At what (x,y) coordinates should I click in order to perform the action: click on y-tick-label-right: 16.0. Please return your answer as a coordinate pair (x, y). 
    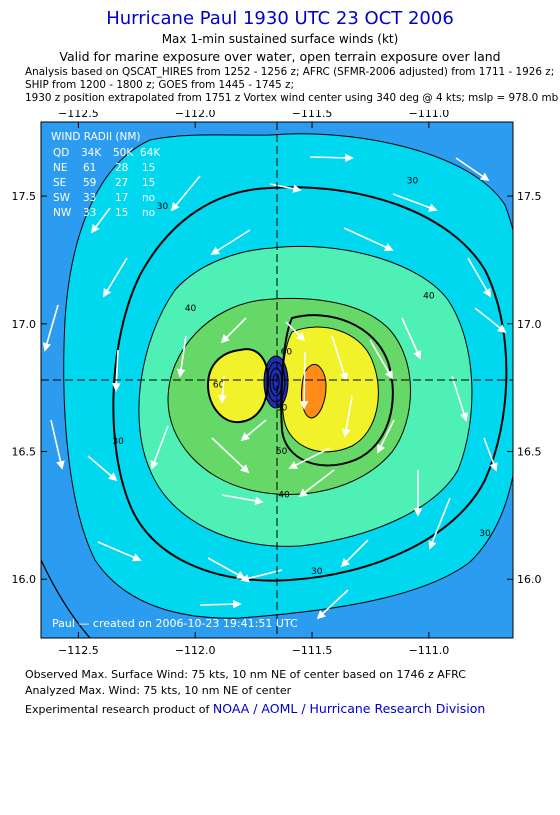
    Looking at the image, I should click on (529, 579).